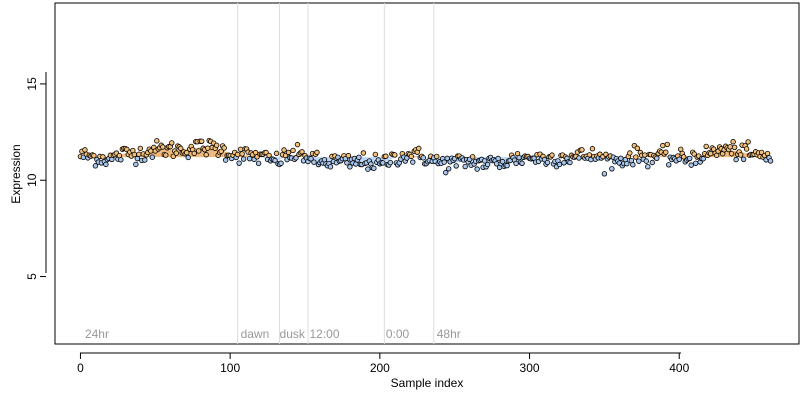 This screenshot has height=400, width=800. What do you see at coordinates (16, 173) in the screenshot?
I see `y-axis-title: Expression` at bounding box center [16, 173].